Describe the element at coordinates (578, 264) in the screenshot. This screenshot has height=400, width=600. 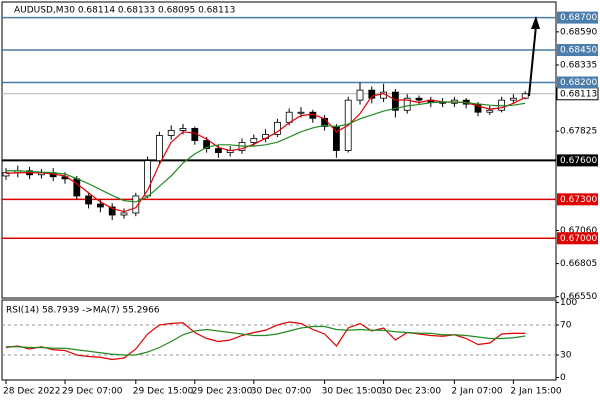
I see `y-tick-label: 0.66805` at that location.